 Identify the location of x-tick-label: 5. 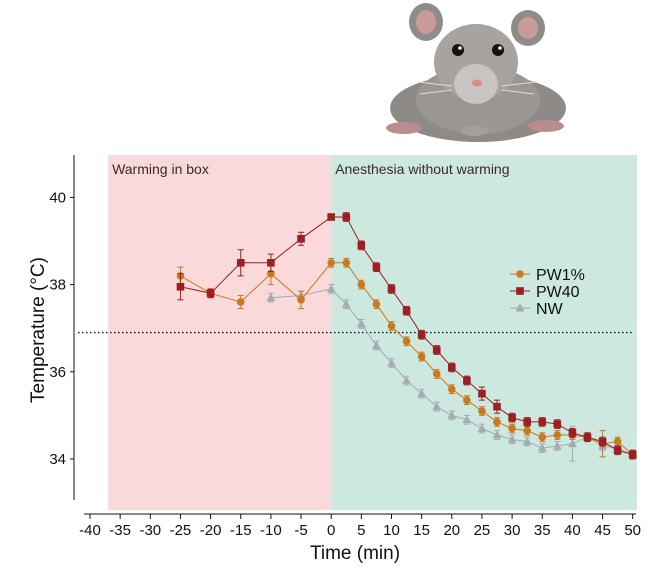
(361, 530).